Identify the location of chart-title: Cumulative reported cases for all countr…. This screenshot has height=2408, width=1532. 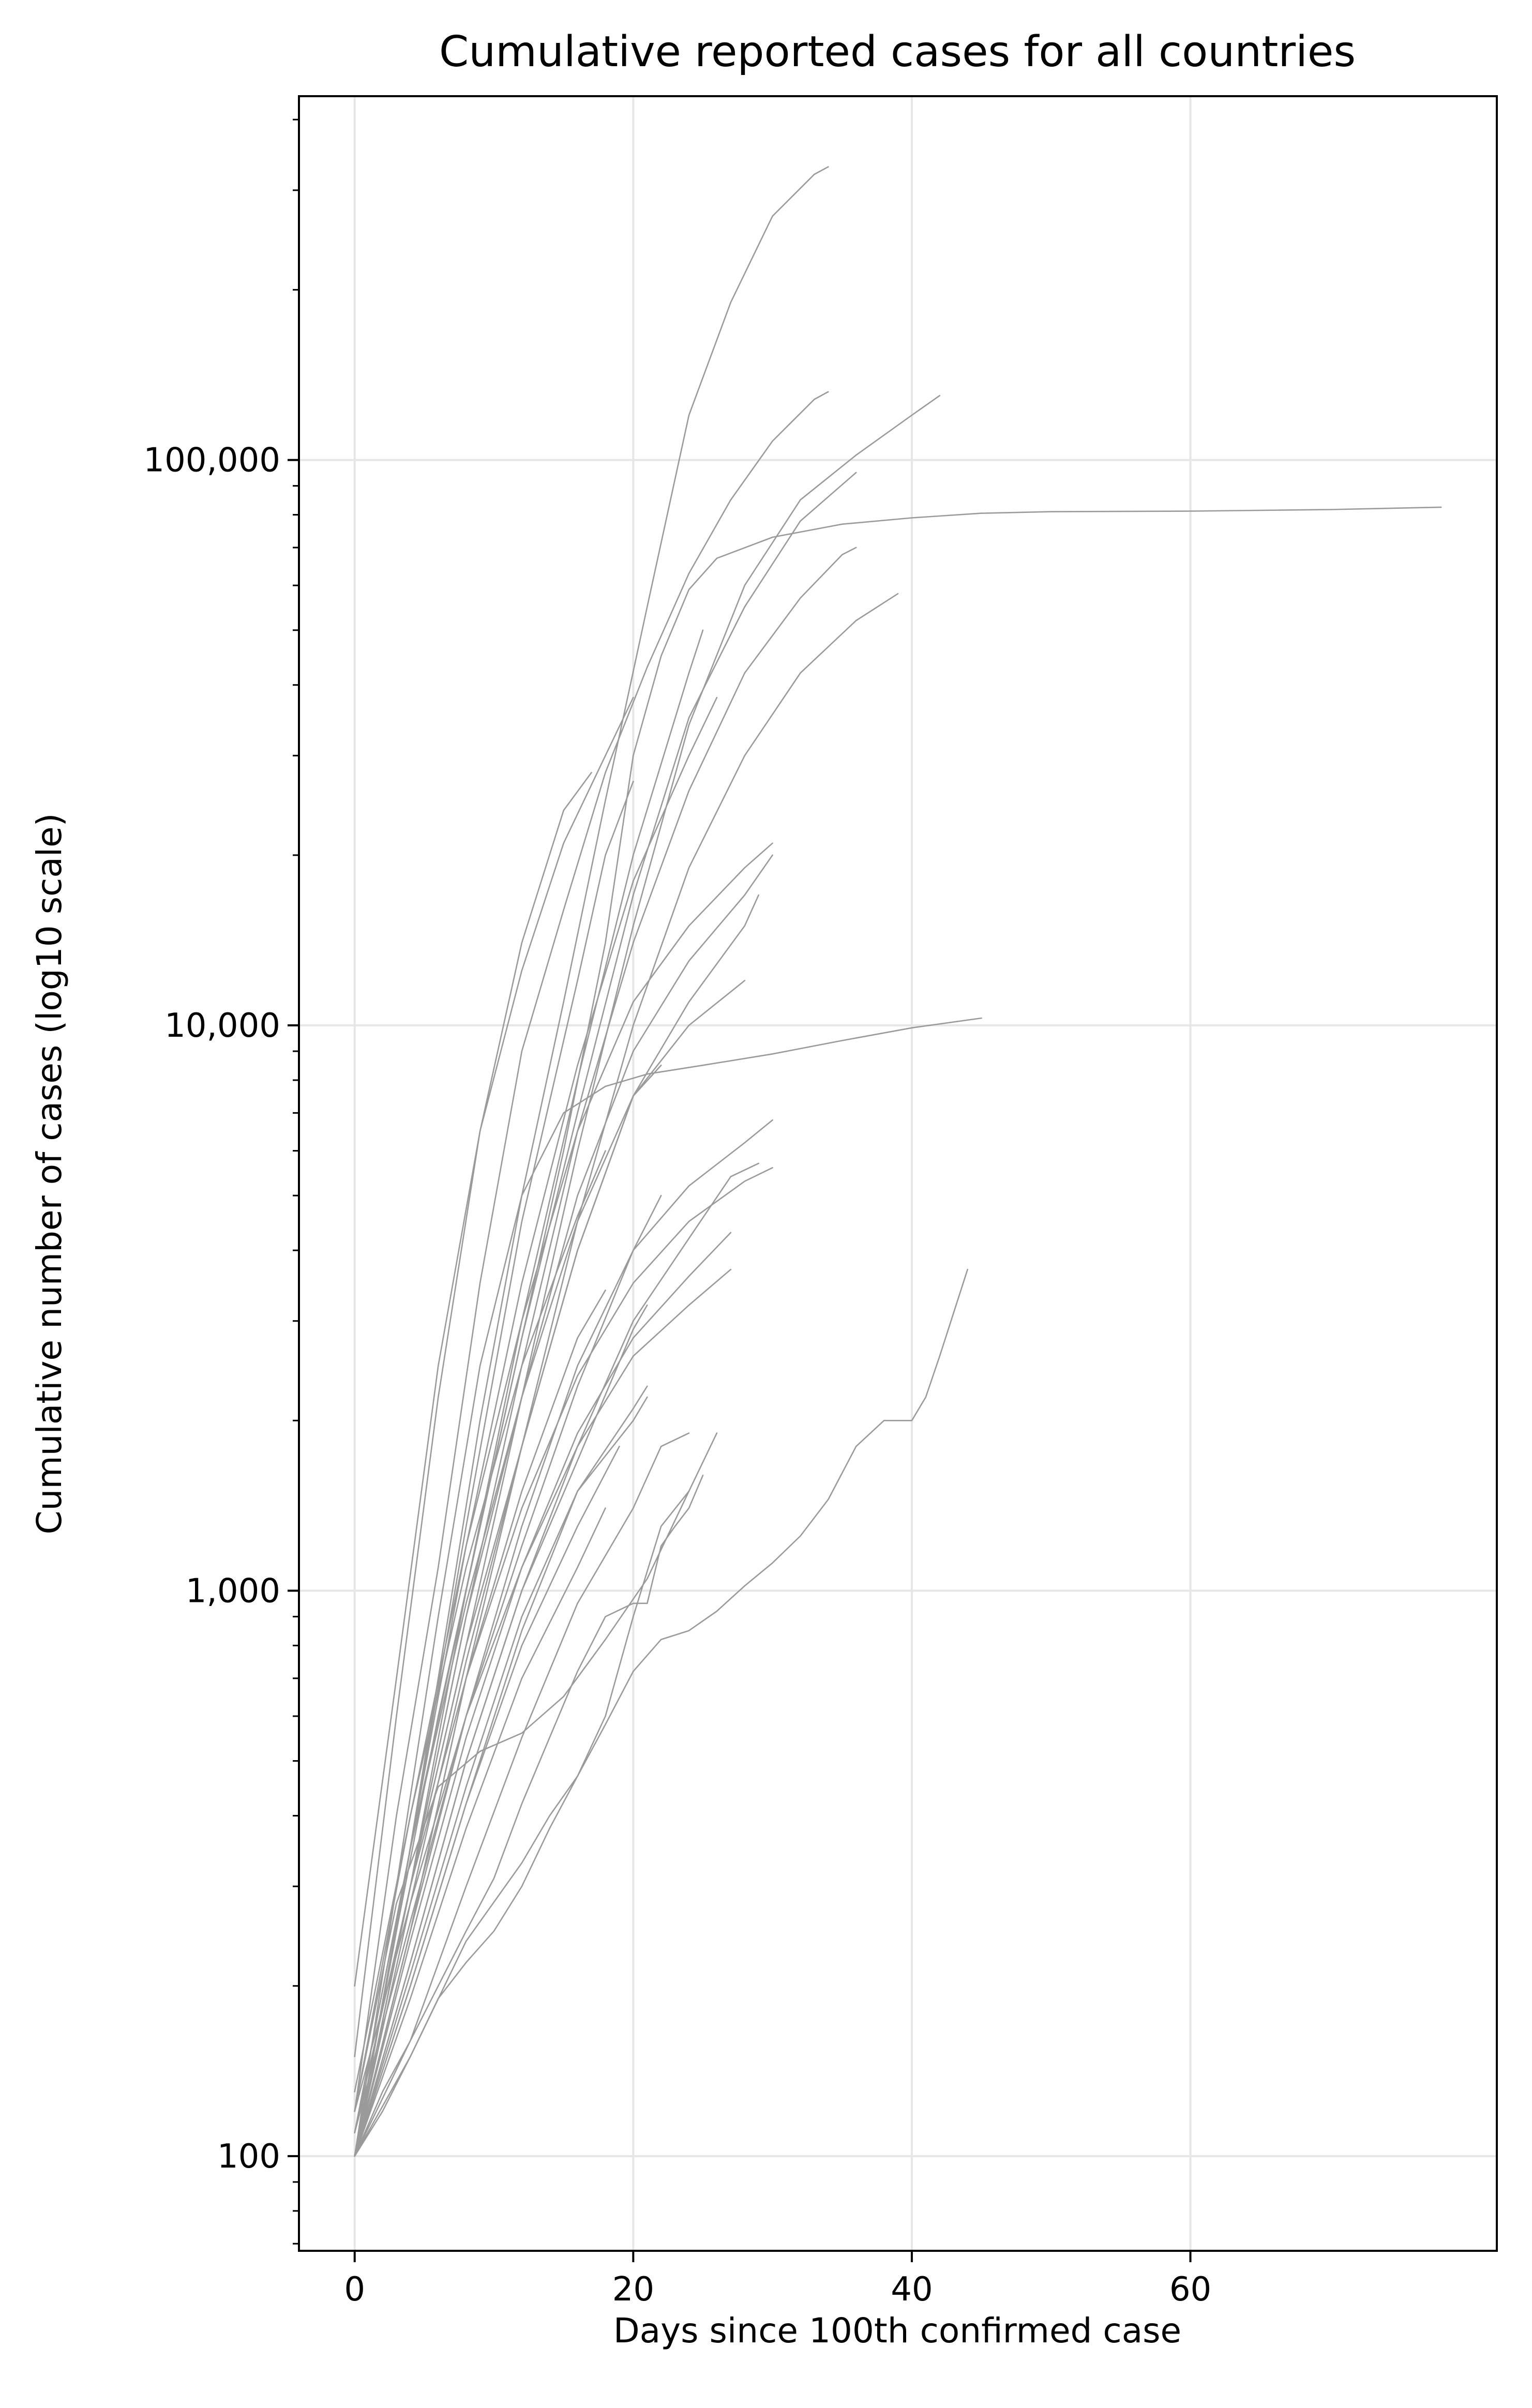
(898, 52).